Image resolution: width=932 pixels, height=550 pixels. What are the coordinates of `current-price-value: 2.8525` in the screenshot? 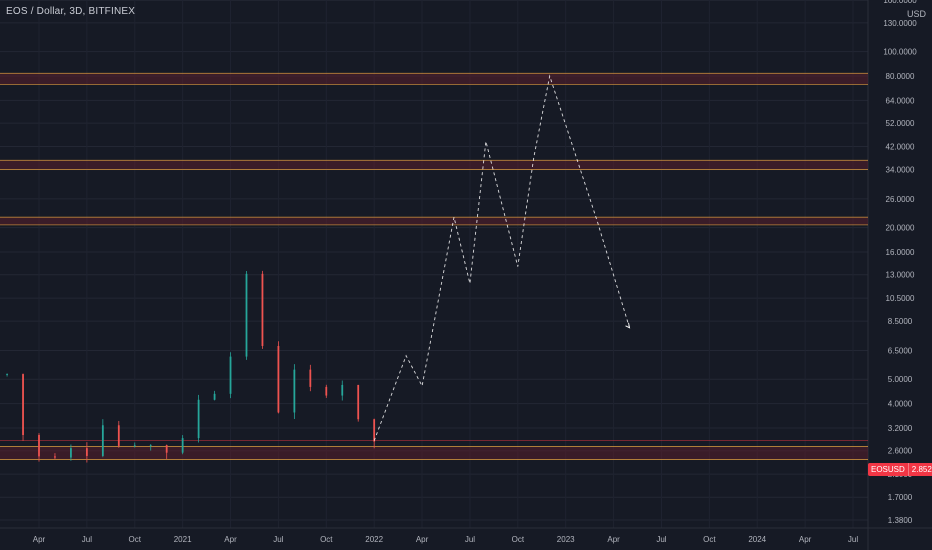 It's located at (919, 469).